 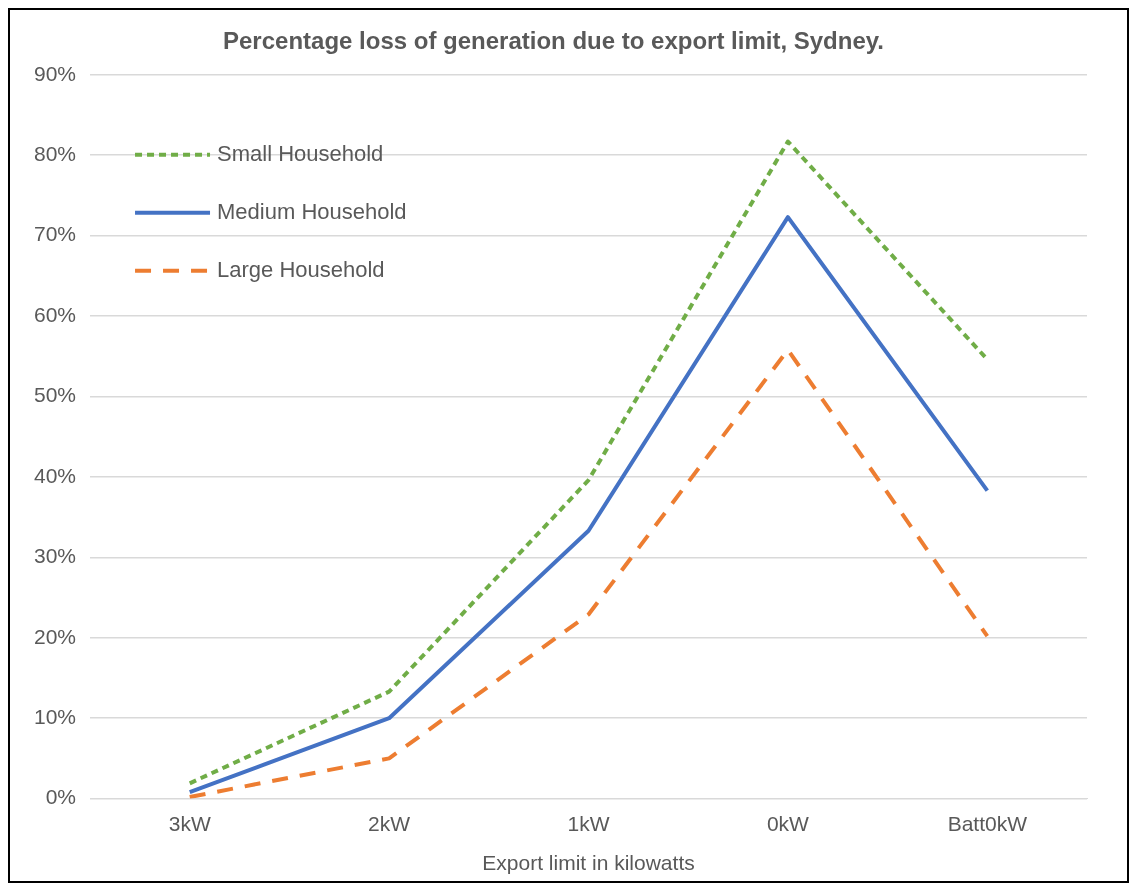 What do you see at coordinates (301, 269) in the screenshot?
I see `legend-label: Large Household` at bounding box center [301, 269].